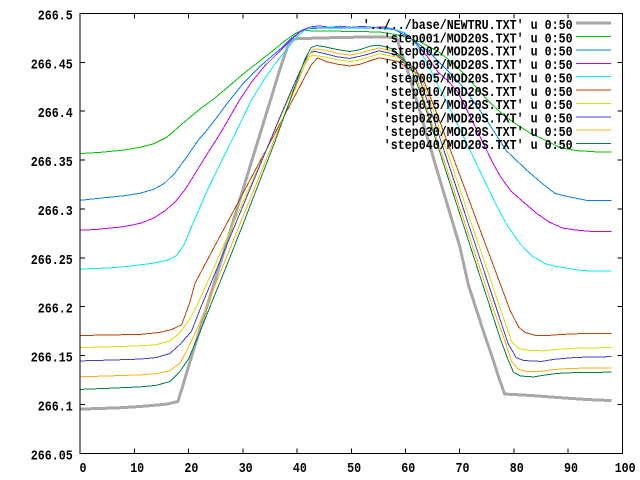  I want to click on svg-text: 266.35, so click(52, 163).